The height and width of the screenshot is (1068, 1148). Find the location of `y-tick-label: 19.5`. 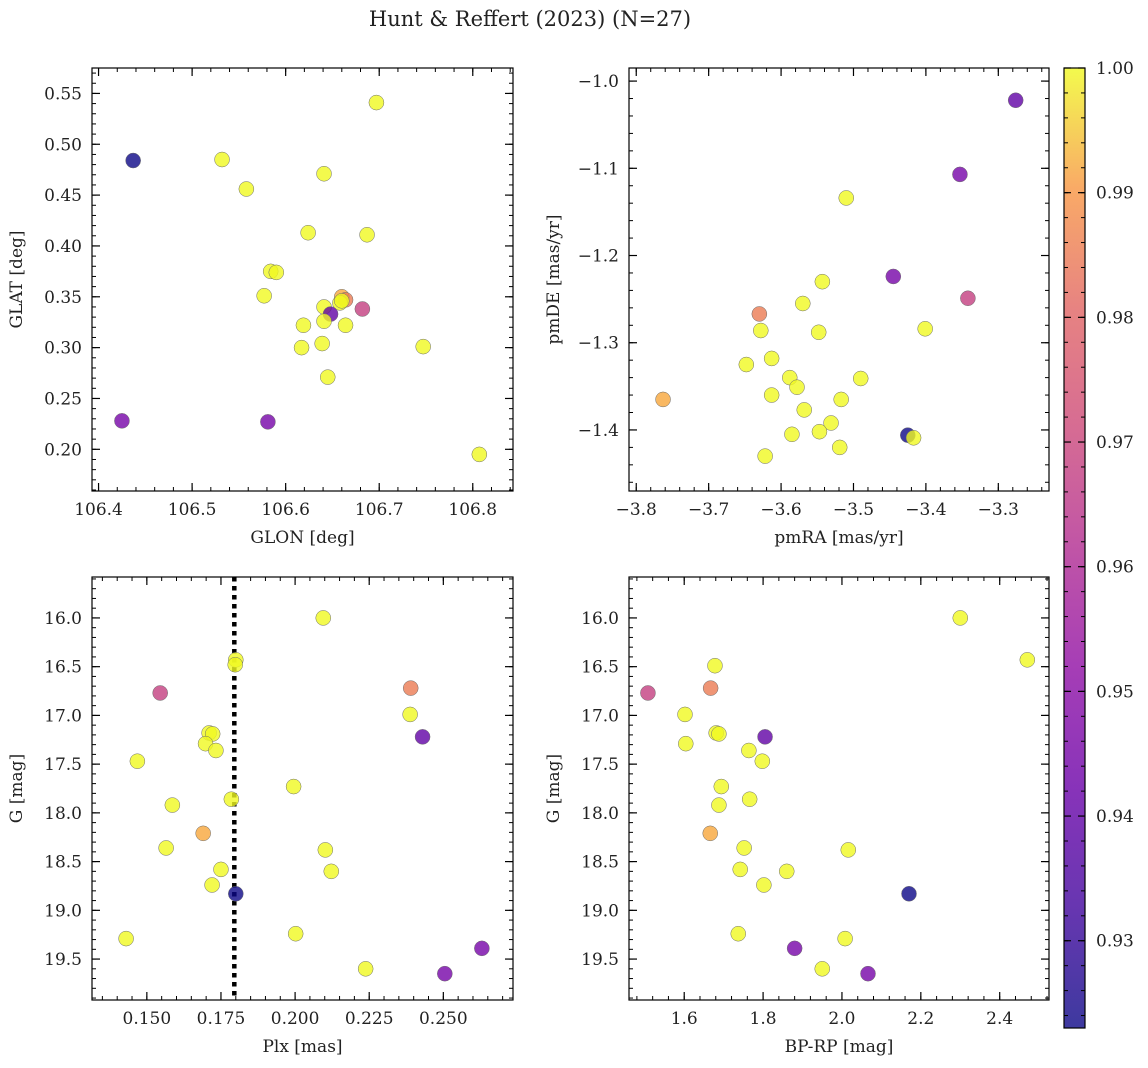

y-tick-label: 19.5 is located at coordinates (63, 960).